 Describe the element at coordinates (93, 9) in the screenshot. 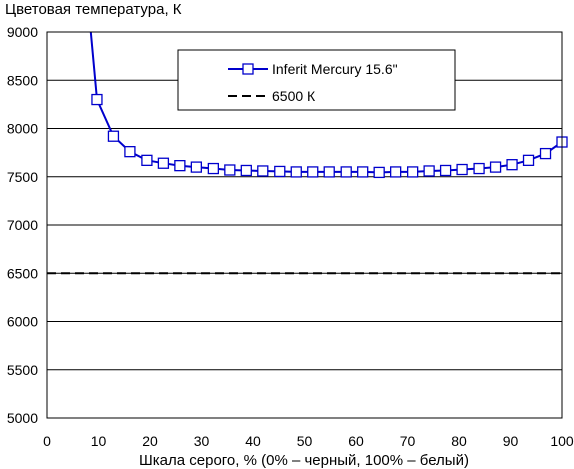

I see `y-axis-title: Цветовая температура, К` at that location.